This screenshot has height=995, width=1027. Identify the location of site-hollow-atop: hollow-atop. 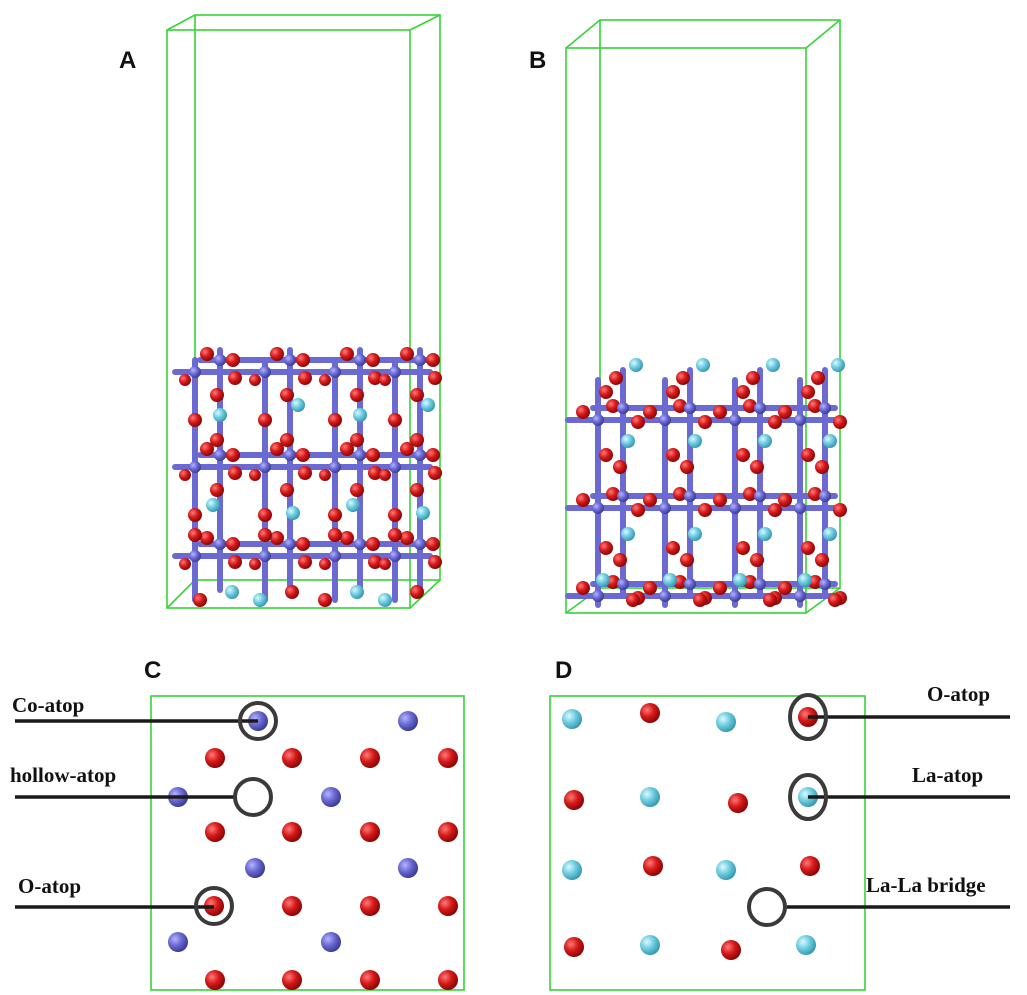
(141, 790).